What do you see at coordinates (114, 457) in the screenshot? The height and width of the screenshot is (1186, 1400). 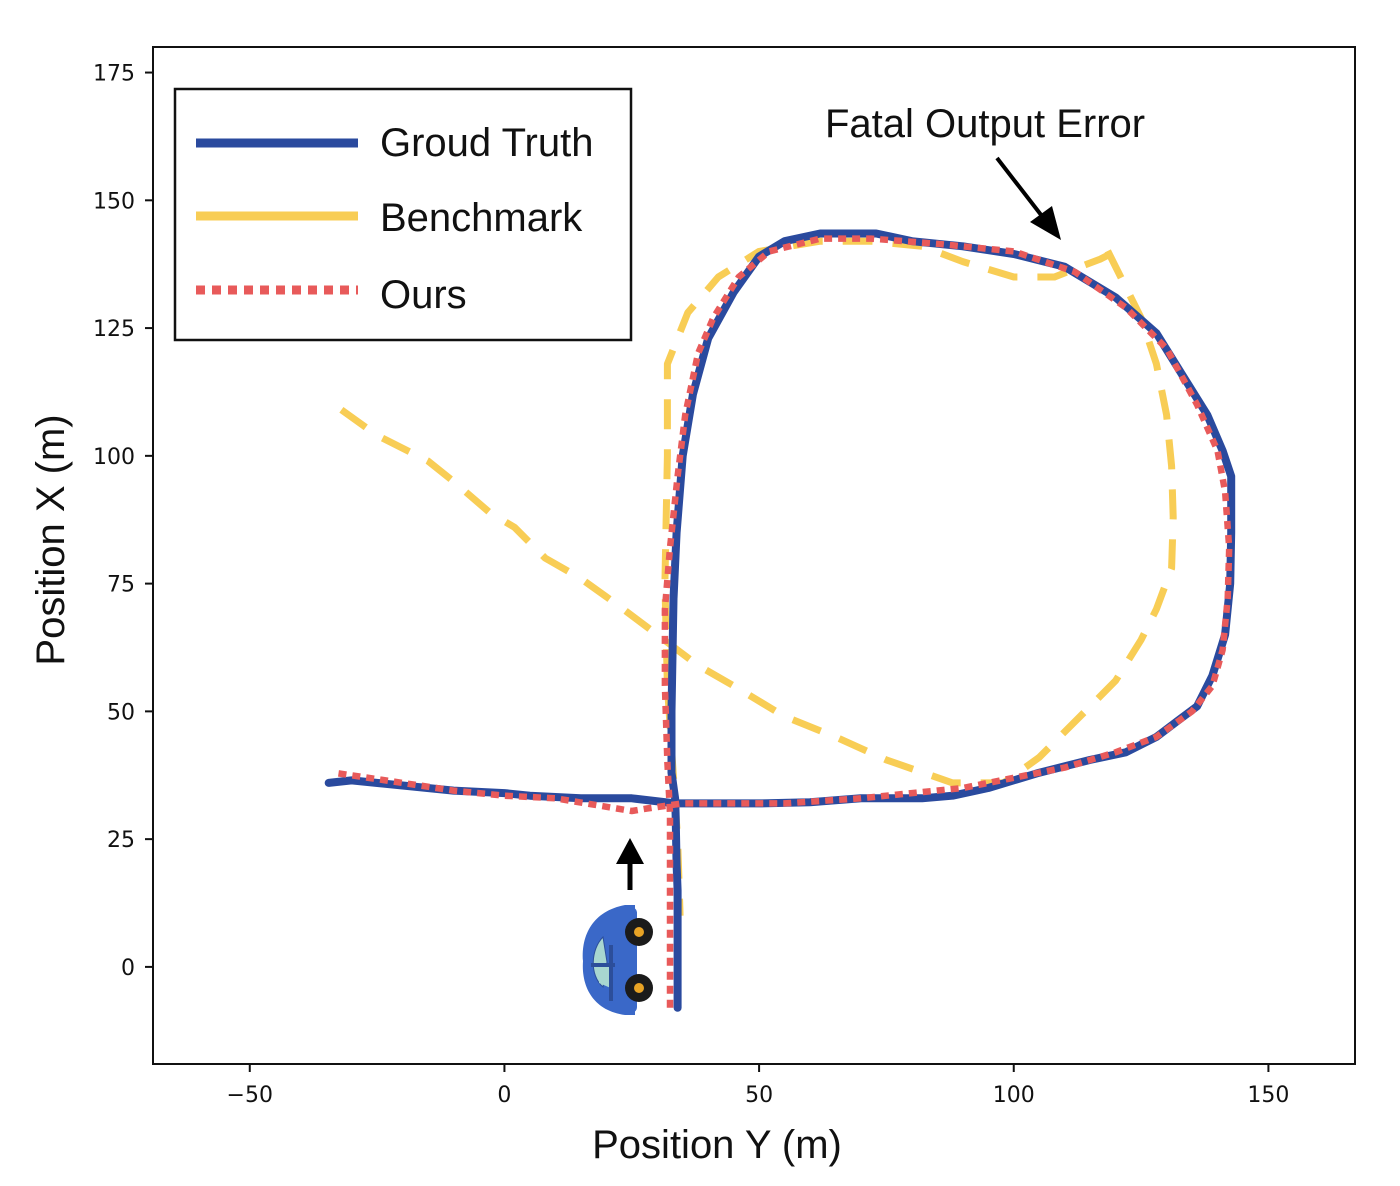 I see `y-tick-label: 100` at bounding box center [114, 457].